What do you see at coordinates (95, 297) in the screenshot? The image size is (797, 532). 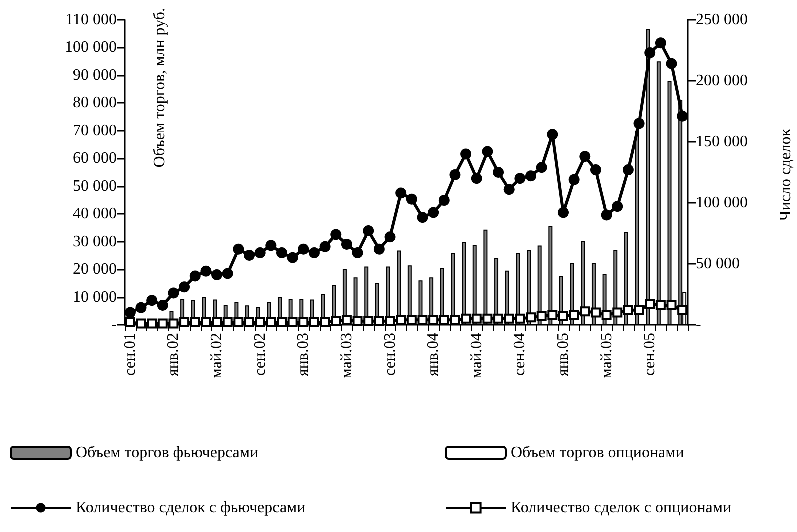 I see `y-tick-label: 10 000` at bounding box center [95, 297].